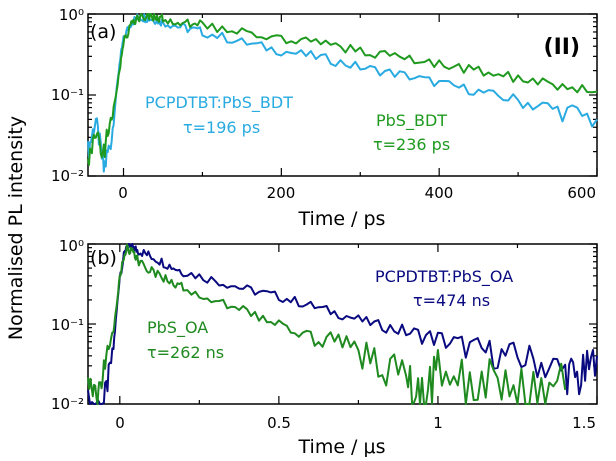 The width and height of the screenshot is (616, 461). Describe the element at coordinates (221, 127) in the screenshot. I see `lifetime-pcpdtbt-bdt: τ=196 ps` at that location.